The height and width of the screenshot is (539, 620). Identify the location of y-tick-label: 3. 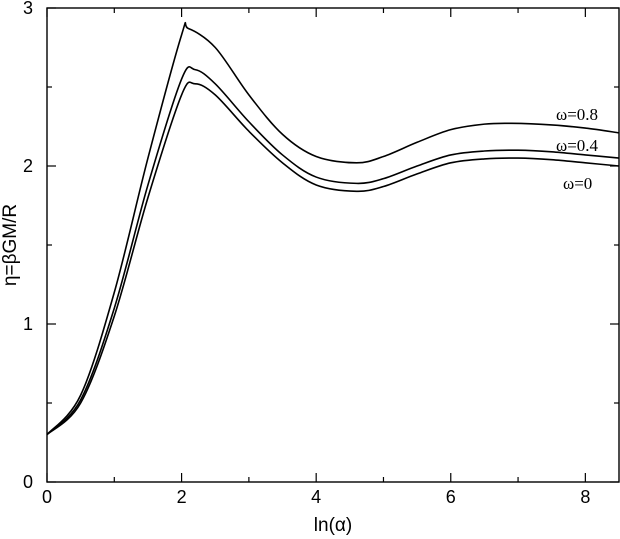
(28, 9).